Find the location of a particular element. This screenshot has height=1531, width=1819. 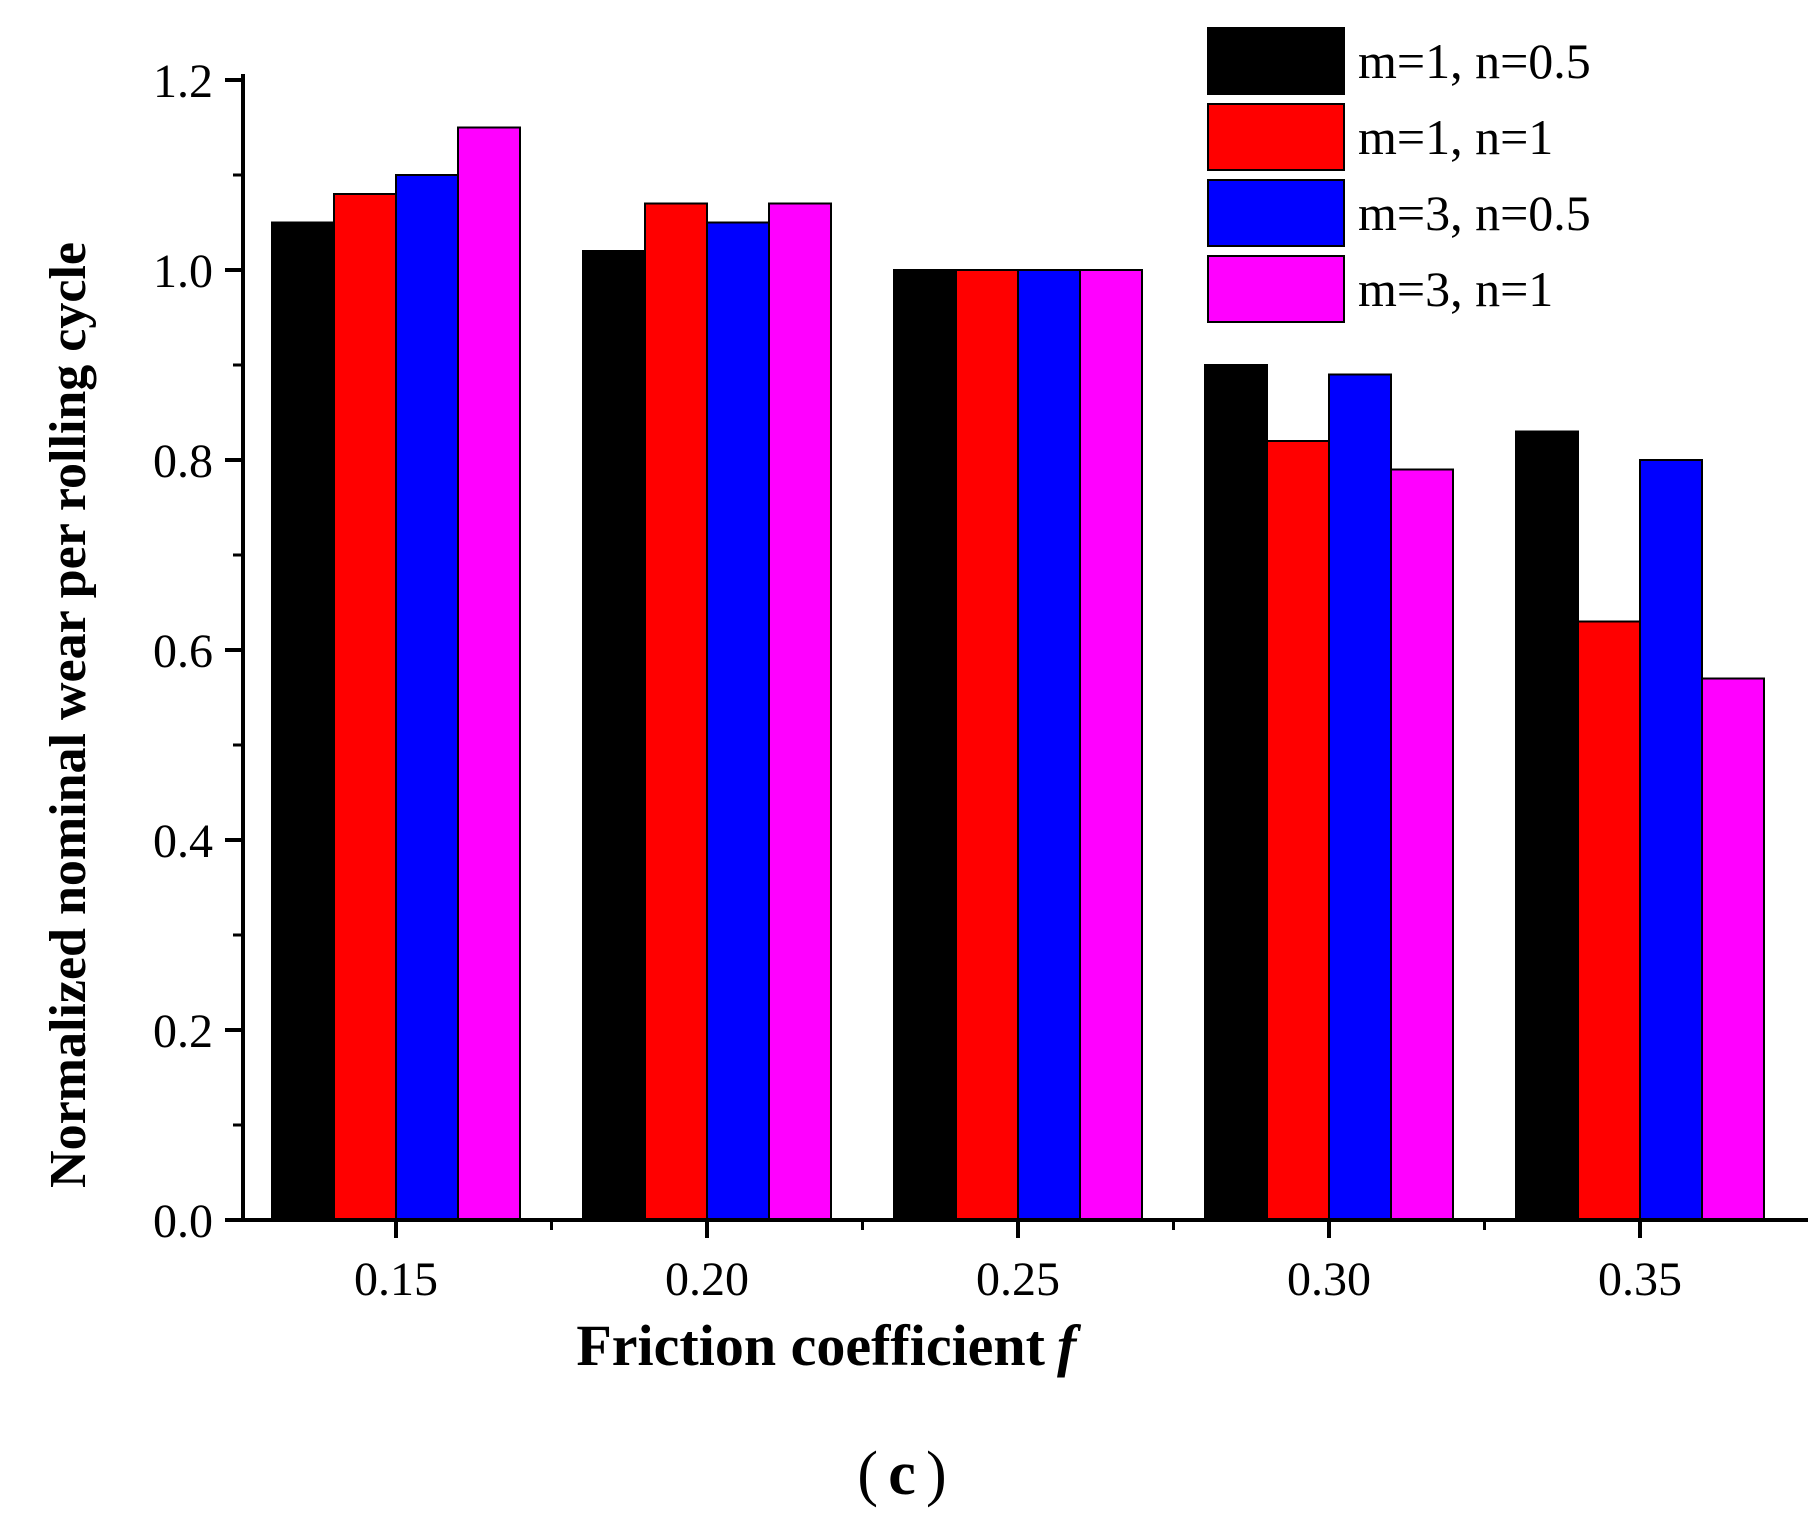

y-tick-label: 0.8 is located at coordinates (183, 461).